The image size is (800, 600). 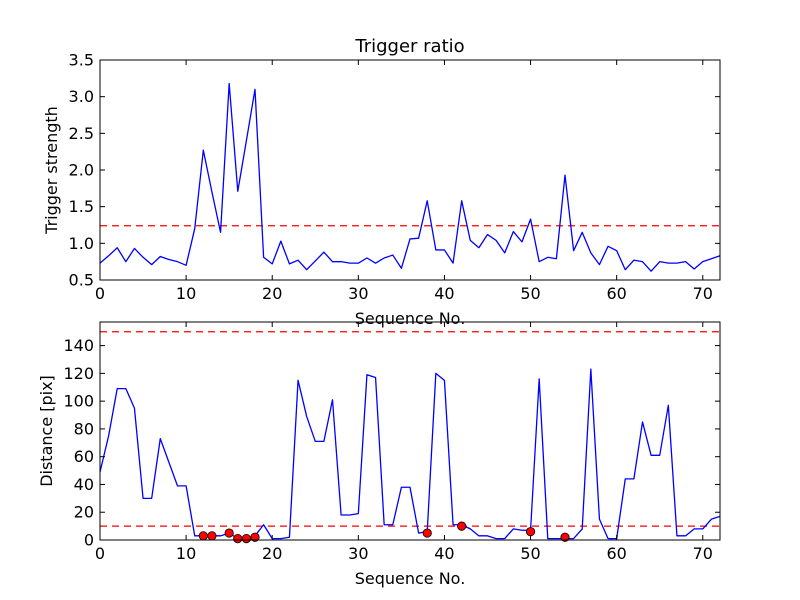 I want to click on y-tick-label: 120, so click(x=78, y=373).